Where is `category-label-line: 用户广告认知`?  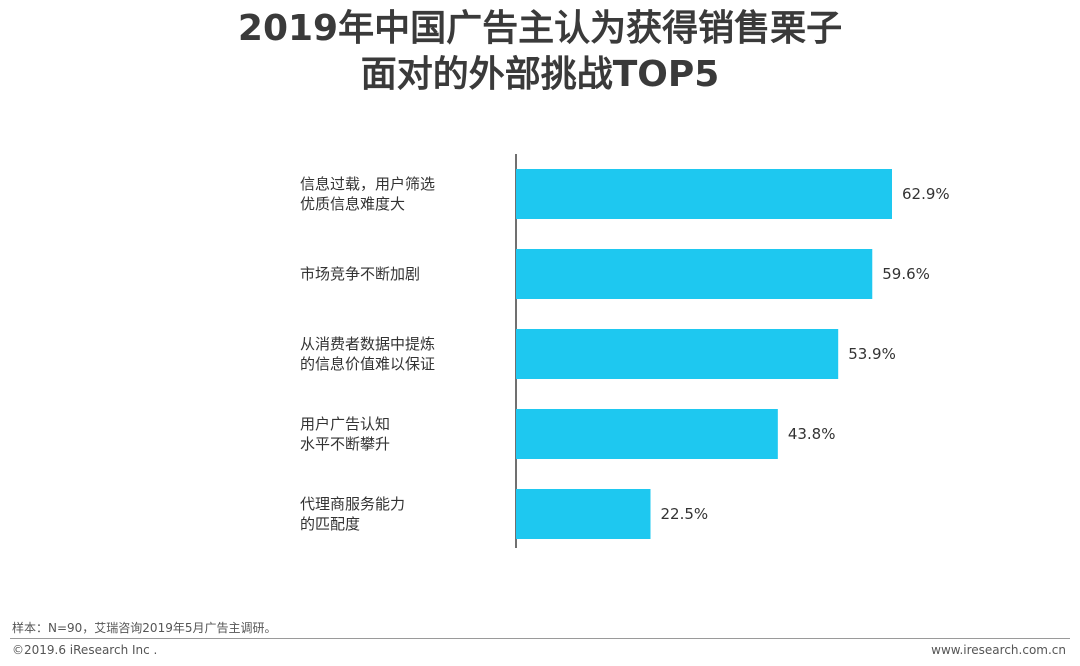 category-label-line: 用户广告认知 is located at coordinates (345, 424).